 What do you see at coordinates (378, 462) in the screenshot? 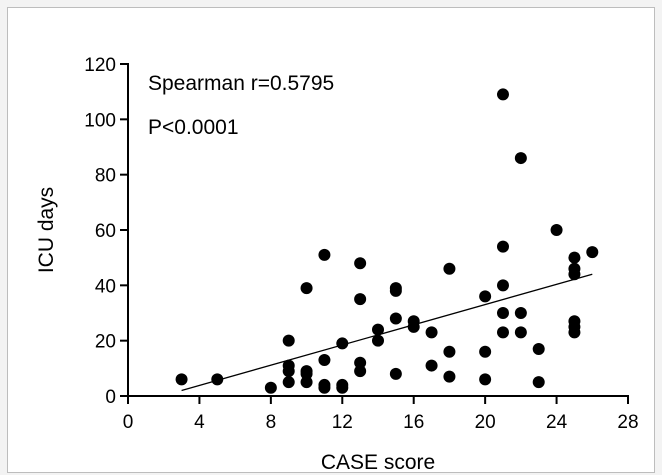
I see `x-axis-title: CASE score` at bounding box center [378, 462].